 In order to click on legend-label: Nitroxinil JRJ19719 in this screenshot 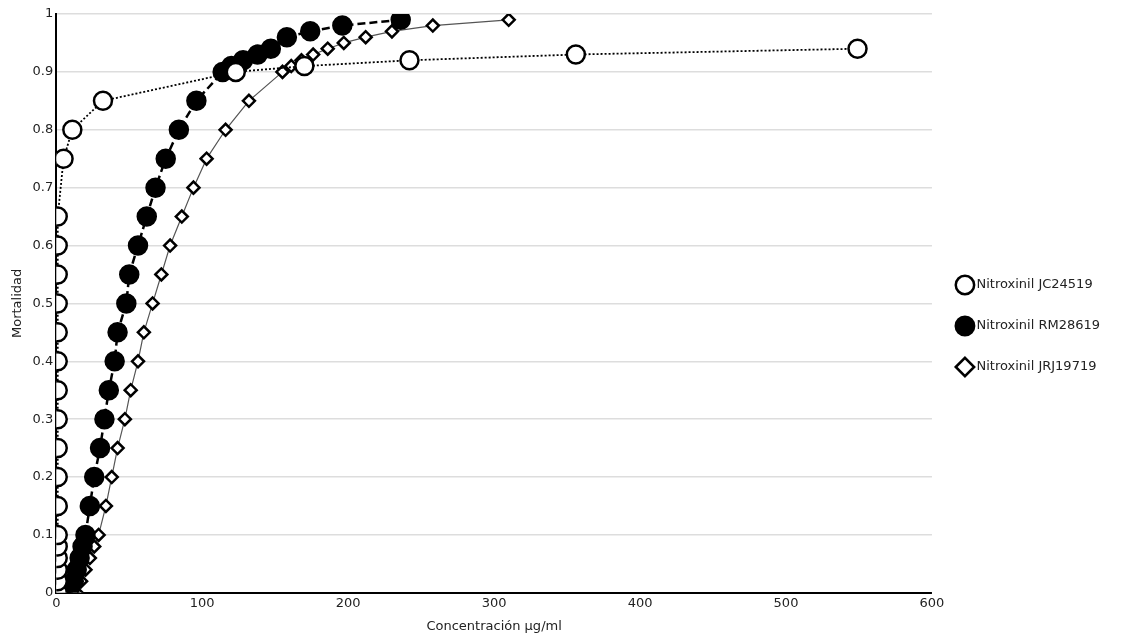, I will do `click(1036, 366)`.